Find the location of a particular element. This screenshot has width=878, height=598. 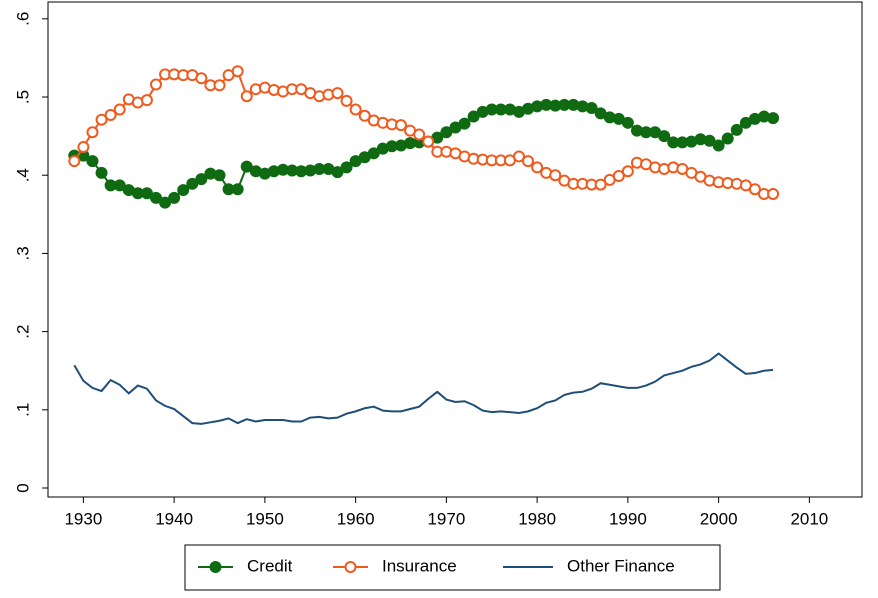

x-tick-label: 1970 is located at coordinates (446, 518).